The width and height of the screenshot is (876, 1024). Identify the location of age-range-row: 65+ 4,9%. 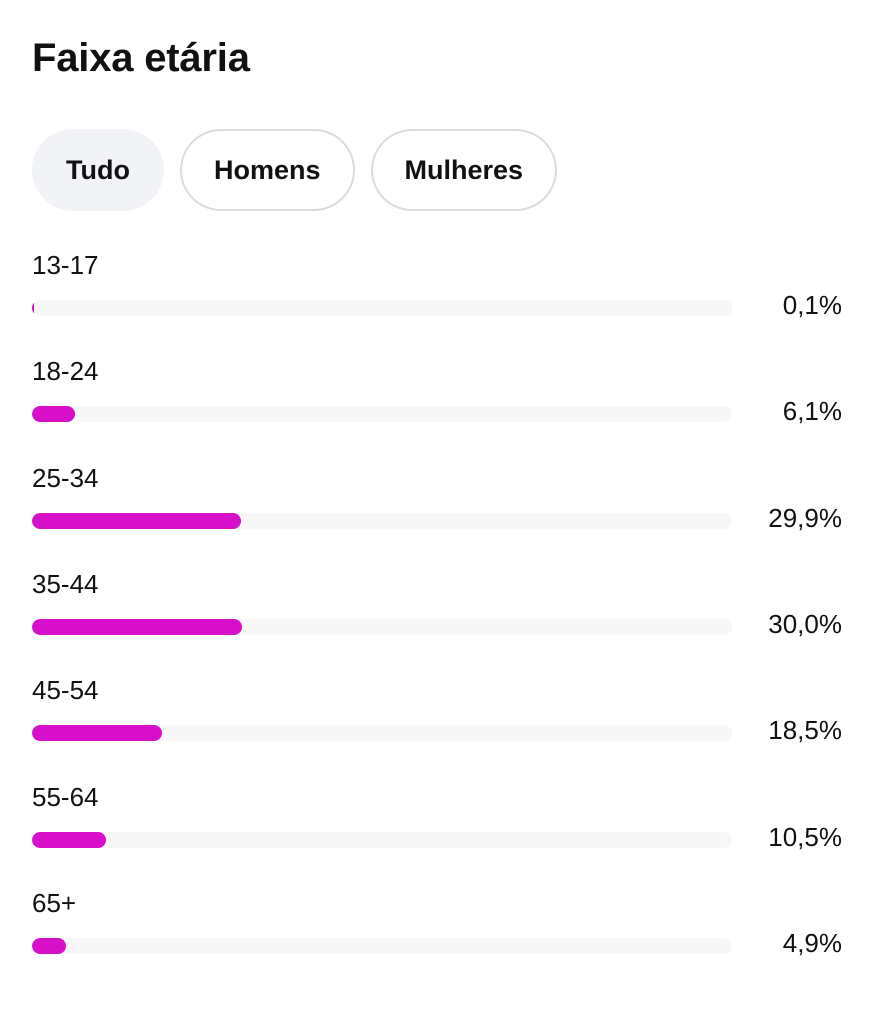
(438, 932).